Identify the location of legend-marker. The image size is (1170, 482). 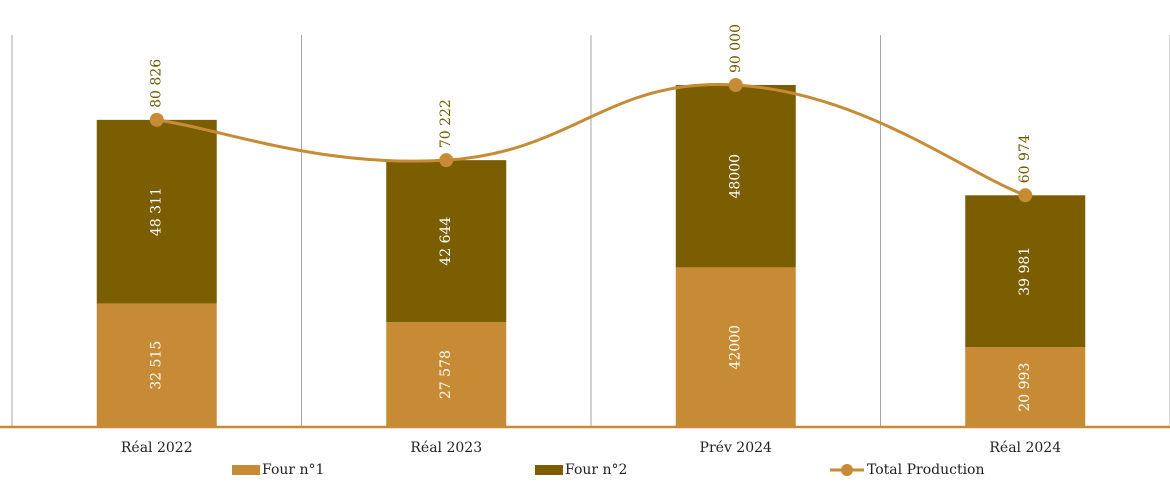
(847, 470).